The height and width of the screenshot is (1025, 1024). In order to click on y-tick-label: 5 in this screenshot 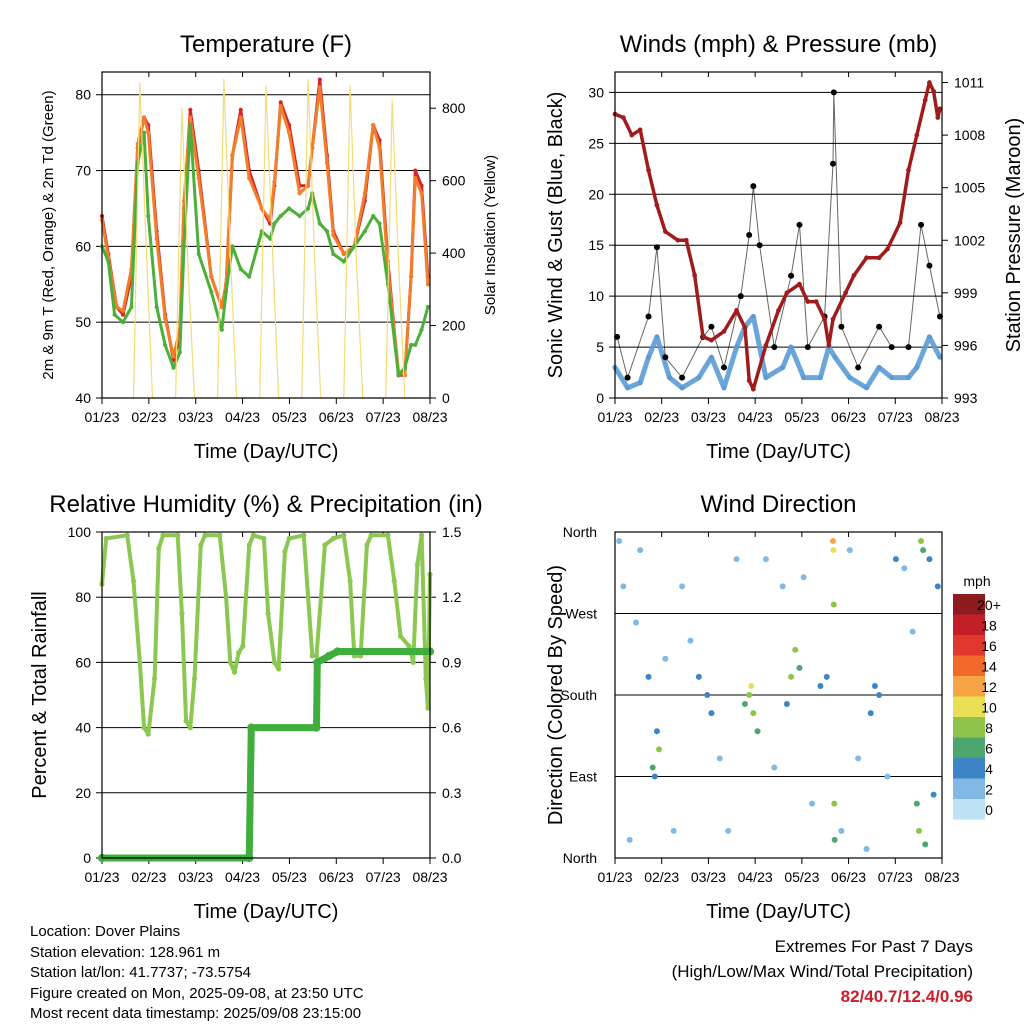, I will do `click(600, 347)`.